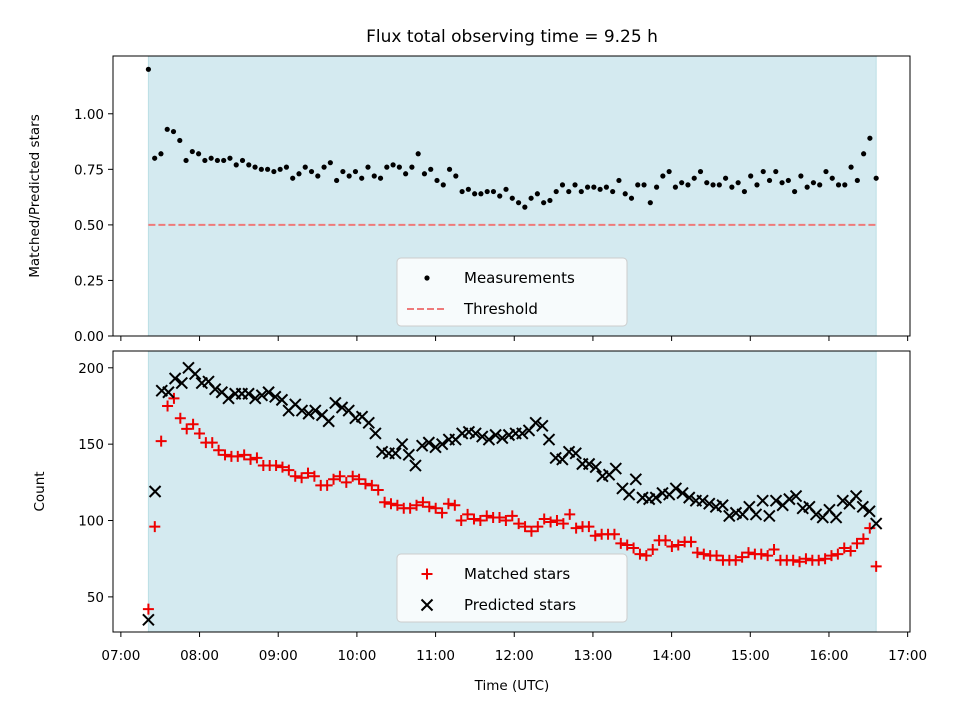 The height and width of the screenshot is (720, 960). Describe the element at coordinates (427, 574) in the screenshot. I see `legend-plus-swatch` at that location.